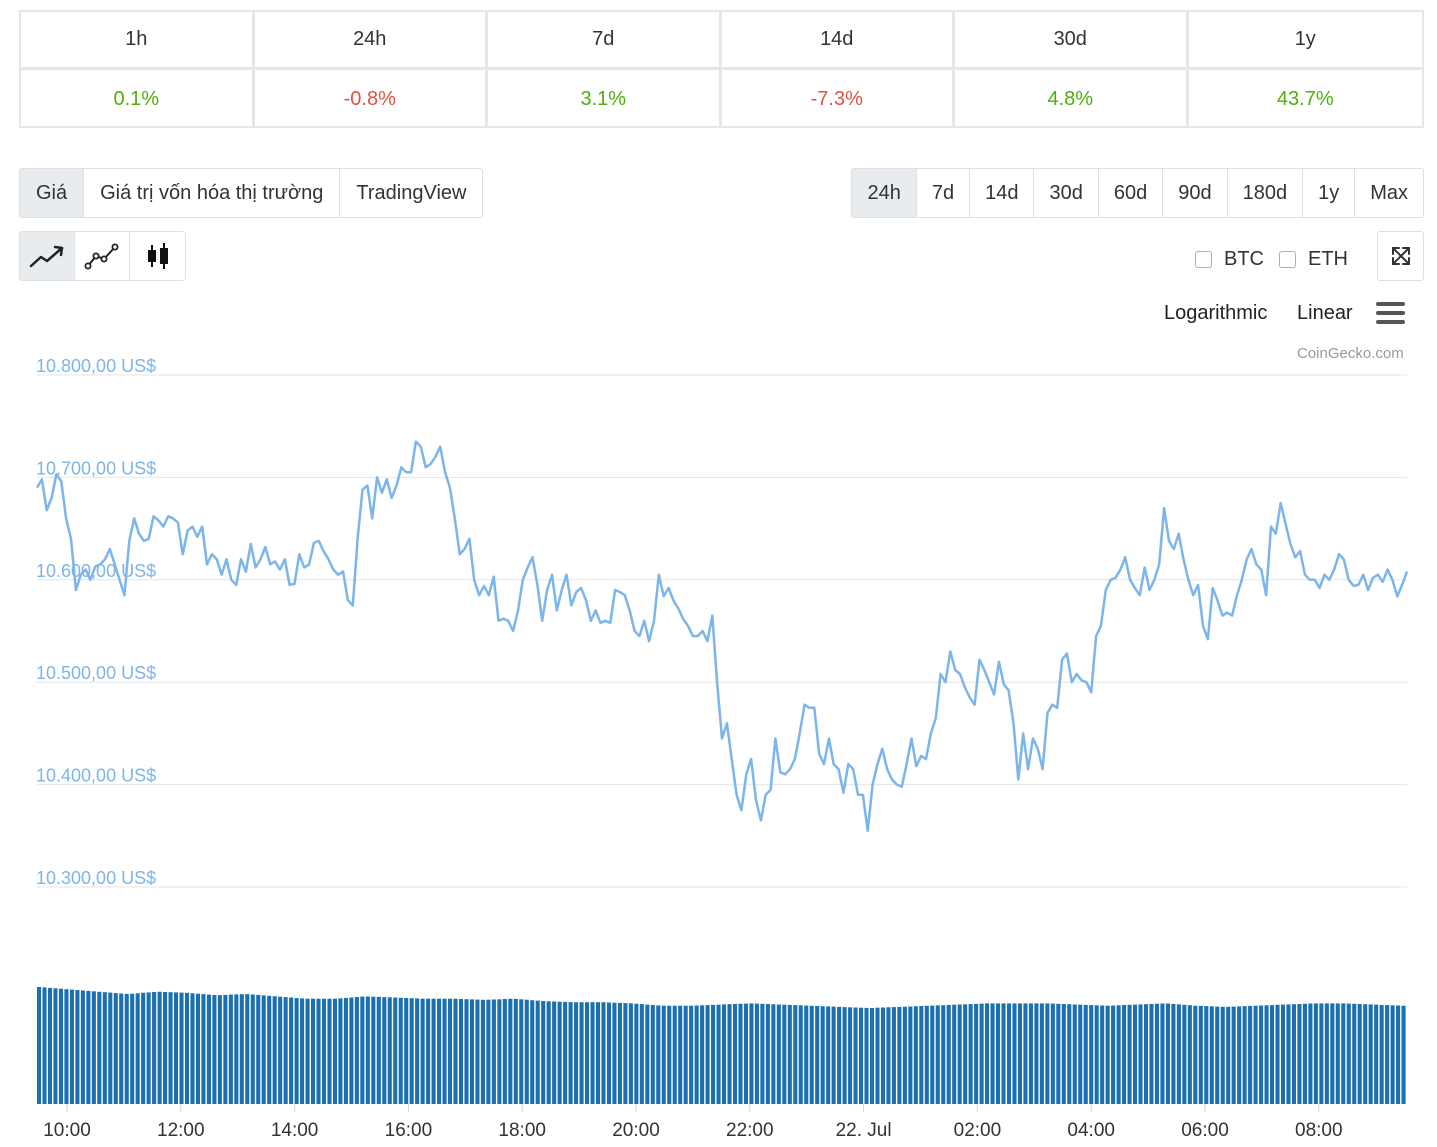 The image size is (1437, 1147). I want to click on y-tick-label: 10.600,00 US$, so click(96, 571).